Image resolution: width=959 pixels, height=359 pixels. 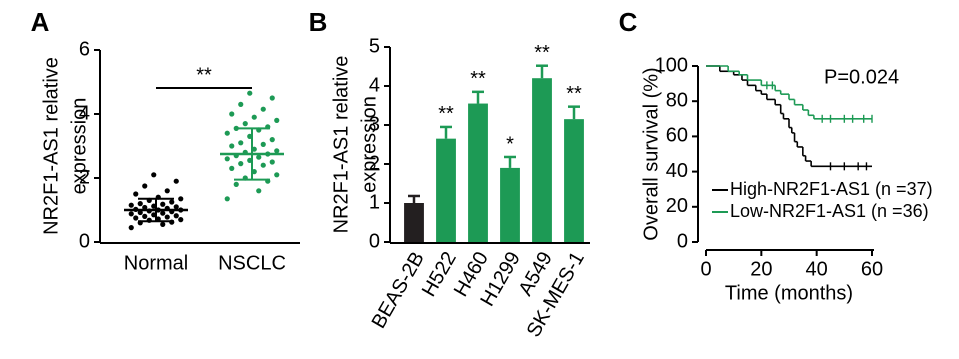 What do you see at coordinates (677, 206) in the screenshot?
I see `y-tick-label: 20` at bounding box center [677, 206].